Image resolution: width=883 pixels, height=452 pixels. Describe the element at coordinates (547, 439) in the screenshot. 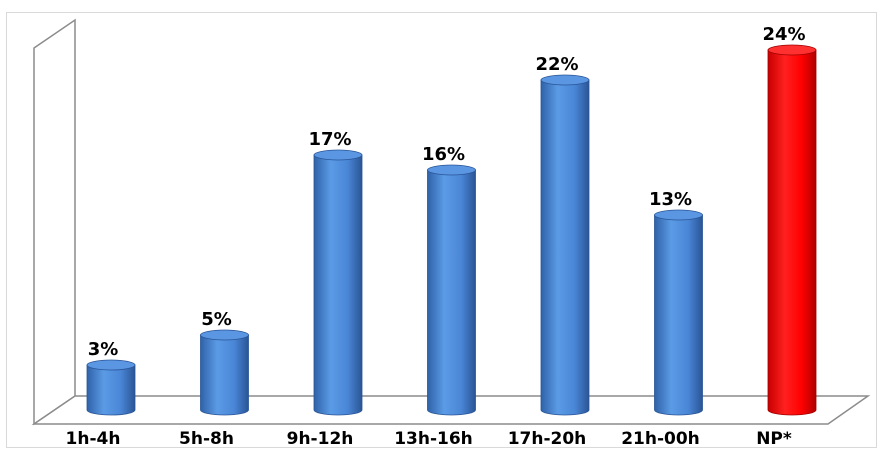

I see `category-label-17h-20h: 17h-20h` at that location.